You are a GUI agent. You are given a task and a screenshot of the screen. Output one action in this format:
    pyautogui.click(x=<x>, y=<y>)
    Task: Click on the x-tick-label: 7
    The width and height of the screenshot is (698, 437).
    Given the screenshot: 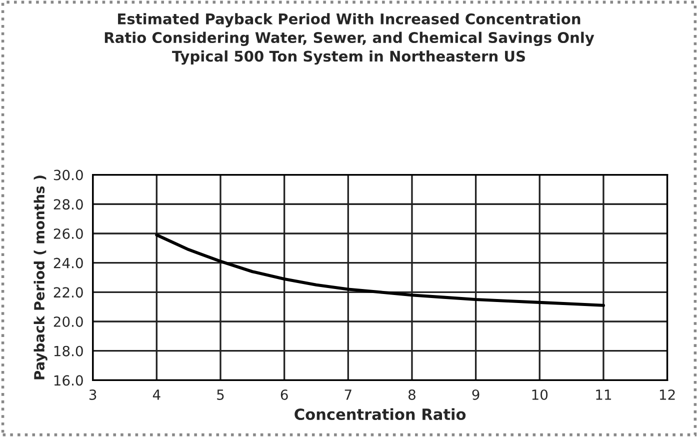 What is the action you would take?
    pyautogui.click(x=348, y=395)
    